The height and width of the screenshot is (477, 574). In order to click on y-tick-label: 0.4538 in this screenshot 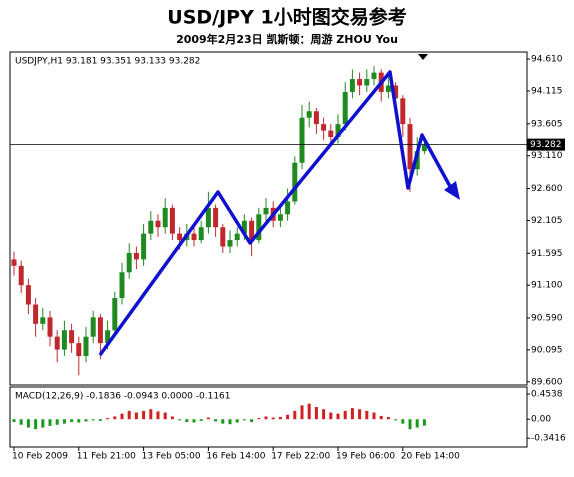, I will do `click(547, 395)`.